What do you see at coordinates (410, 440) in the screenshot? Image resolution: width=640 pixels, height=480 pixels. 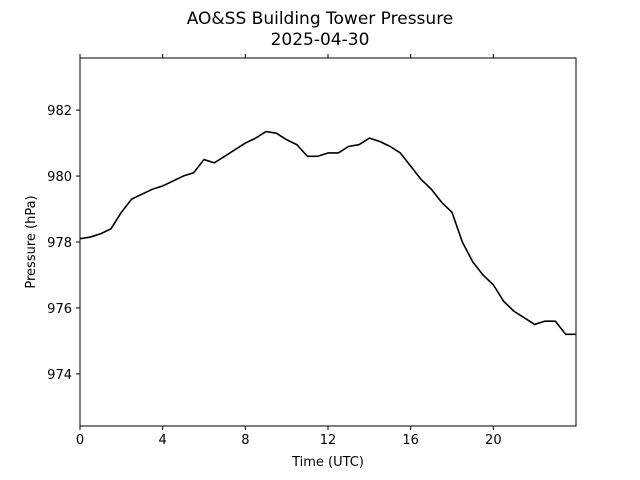 I see `x-tick-label: 16` at bounding box center [410, 440].